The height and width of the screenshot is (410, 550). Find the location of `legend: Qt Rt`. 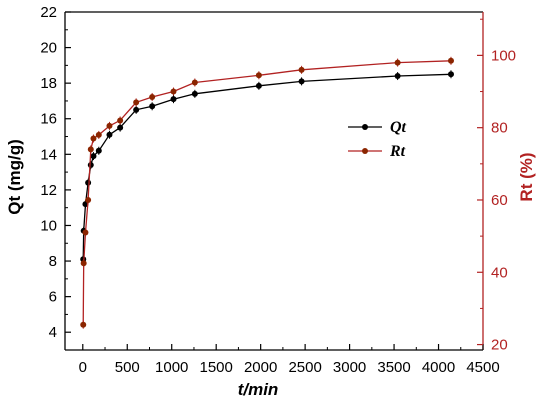

legend: Qt Rt is located at coordinates (377, 139).